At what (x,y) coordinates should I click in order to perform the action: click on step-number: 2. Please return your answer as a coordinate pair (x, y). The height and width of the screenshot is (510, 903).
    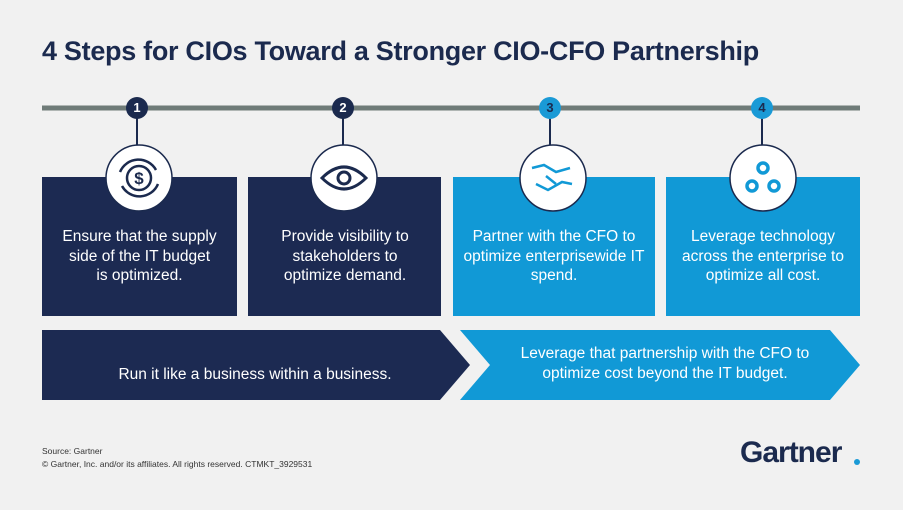
    Looking at the image, I should click on (343, 107).